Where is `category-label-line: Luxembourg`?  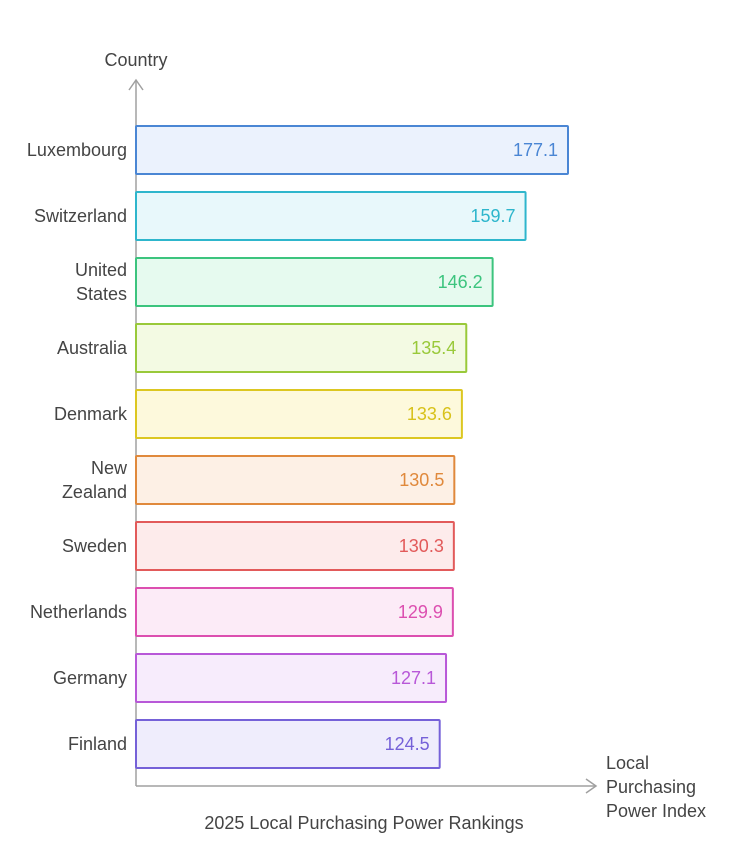
category-label-line: Luxembourg is located at coordinates (77, 150).